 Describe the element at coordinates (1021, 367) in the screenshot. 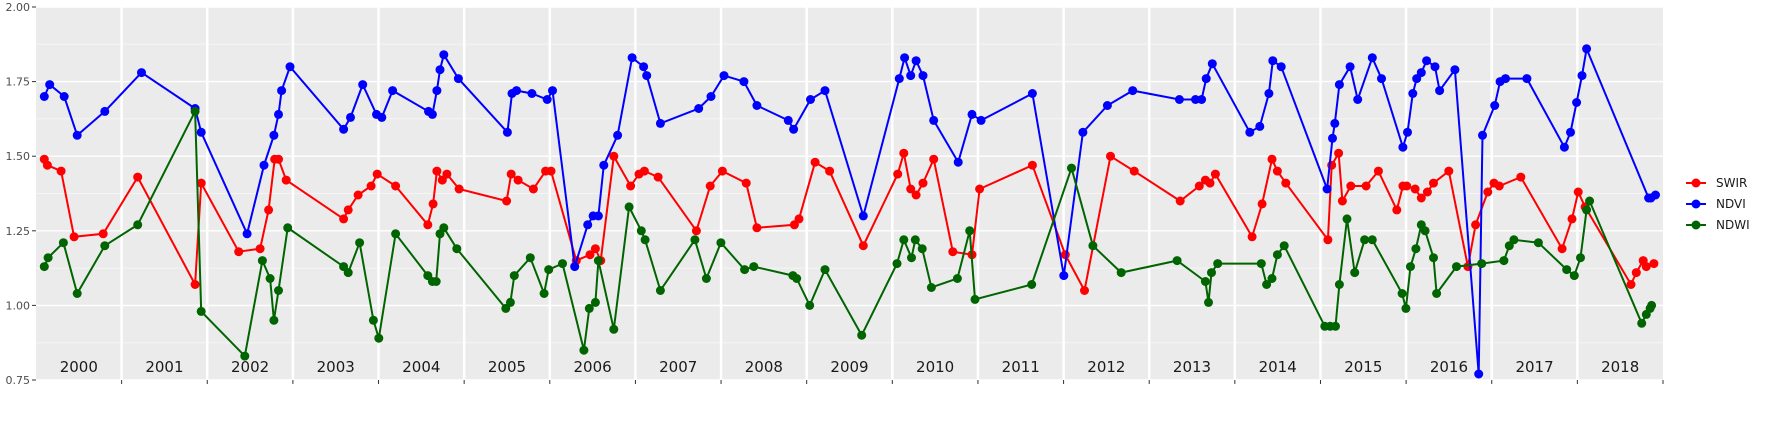

I see `year-label: 2011` at that location.